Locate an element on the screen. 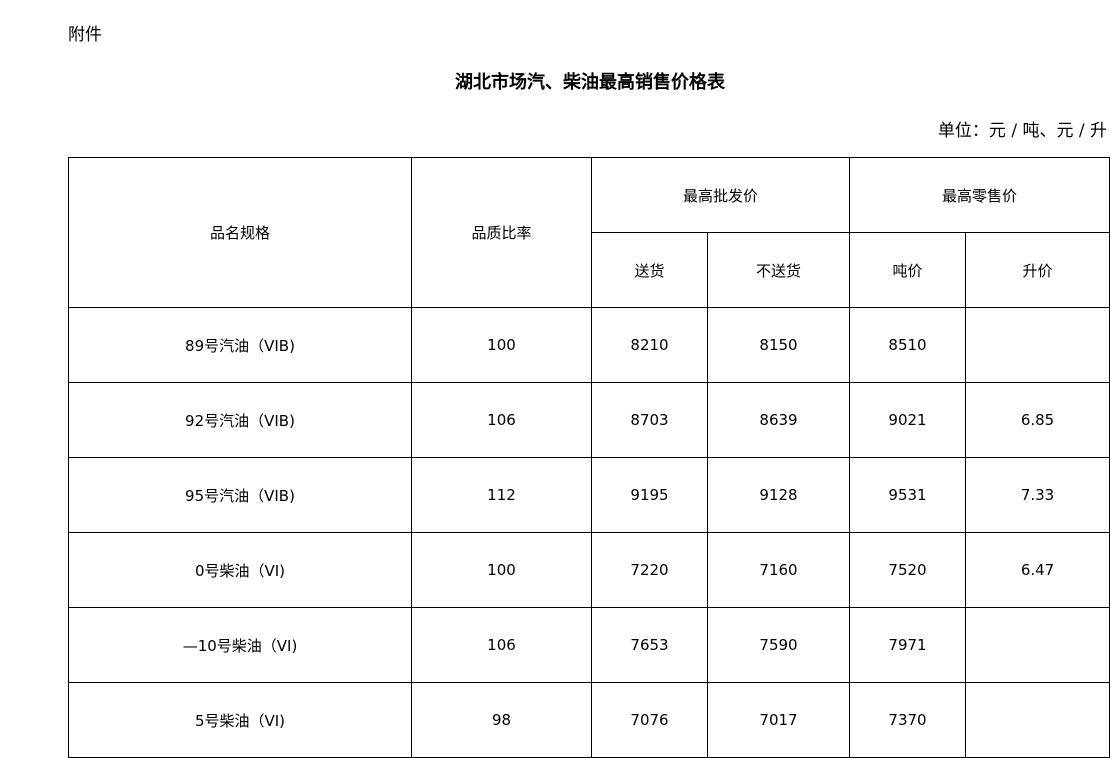  table-row: 92号汽油（VIB) 106 8703 8639 9021 6.85 is located at coordinates (589, 420).